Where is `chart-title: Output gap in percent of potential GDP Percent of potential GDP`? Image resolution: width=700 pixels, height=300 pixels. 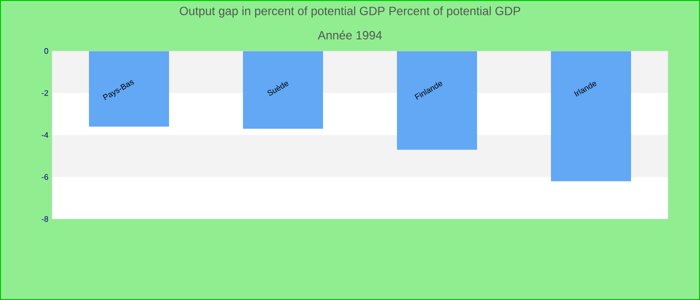 chart-title: Output gap in percent of potential GDP Percent of potential GDP is located at coordinates (350, 12).